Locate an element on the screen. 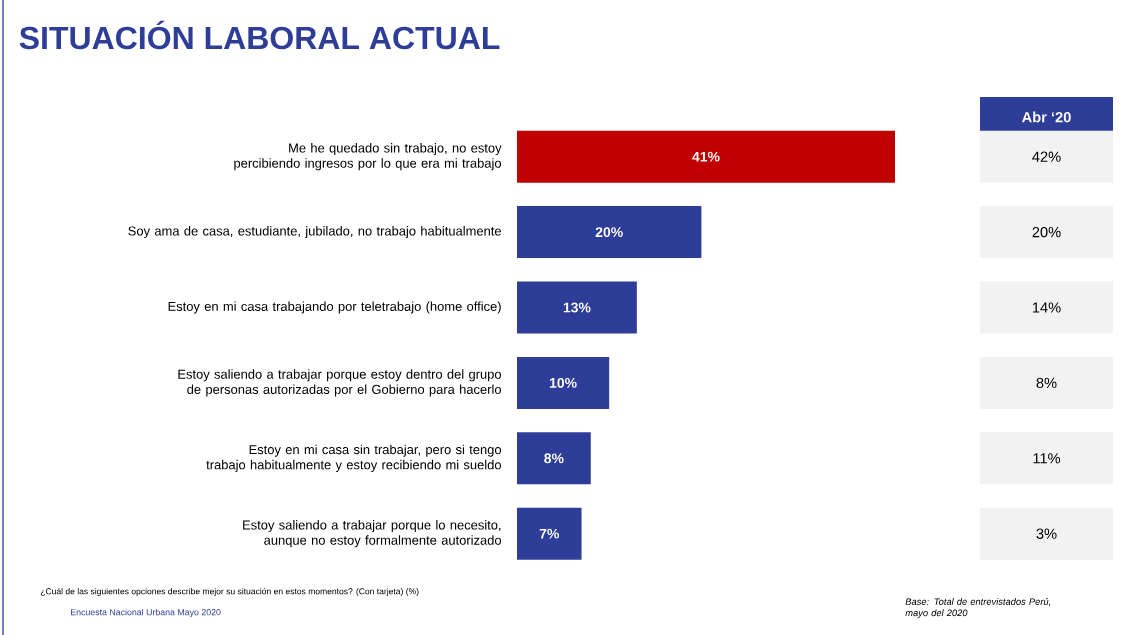 This screenshot has height=635, width=1128. text: Encuesta Nacional Urbana Mayo 2020 is located at coordinates (146, 613).